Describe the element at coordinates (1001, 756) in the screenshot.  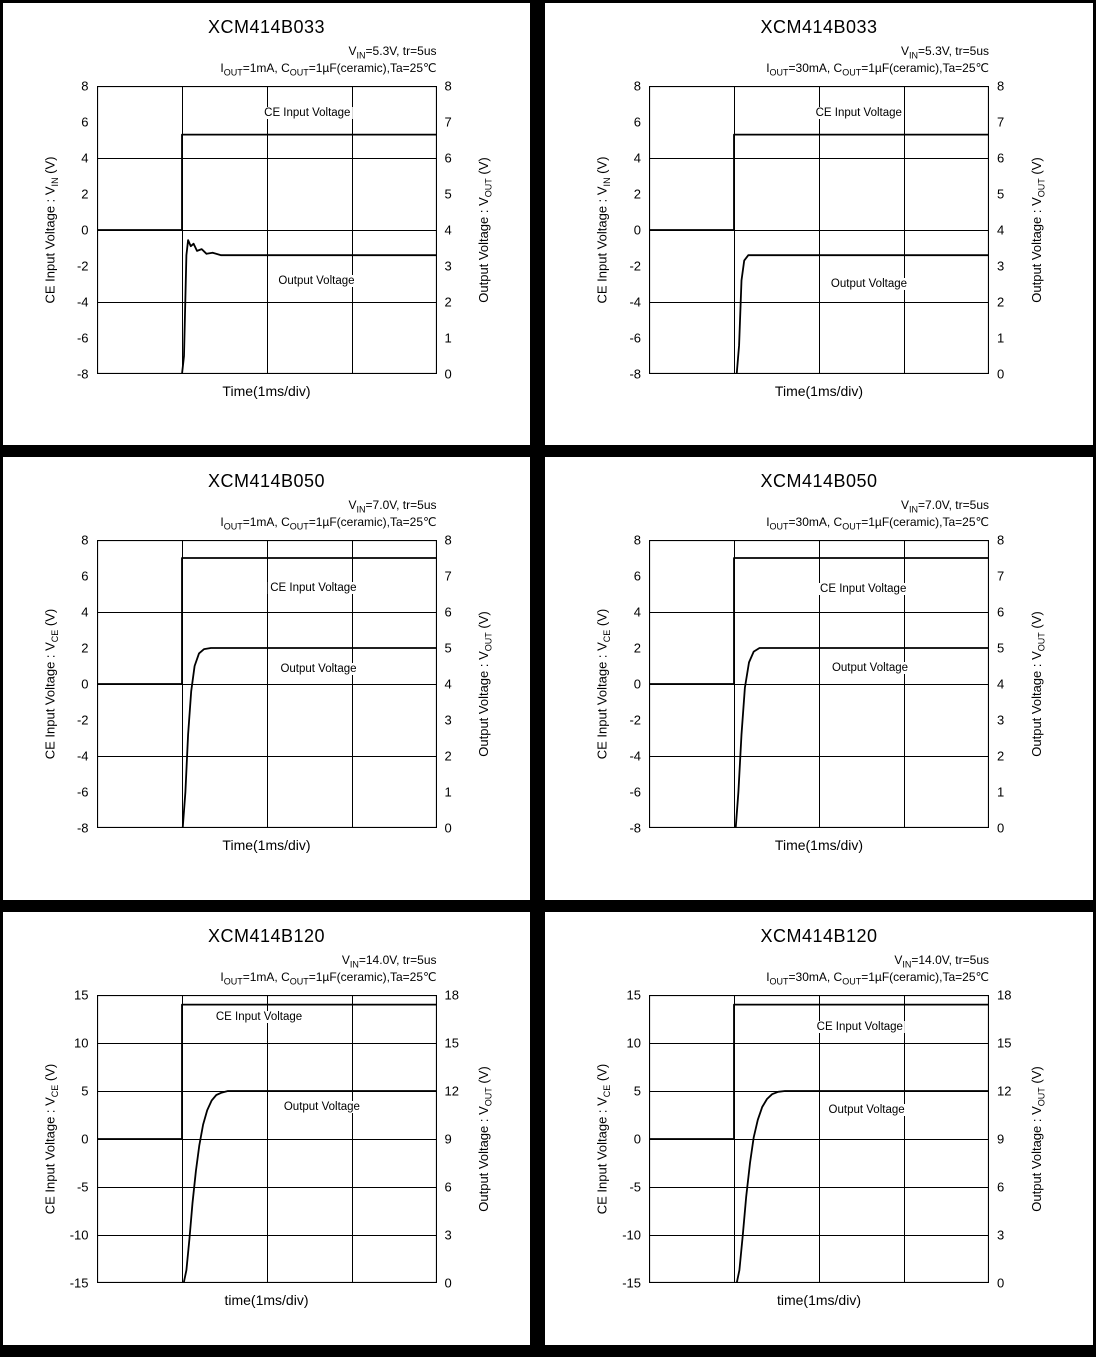
I see `right-tick-label: 2` at that location.